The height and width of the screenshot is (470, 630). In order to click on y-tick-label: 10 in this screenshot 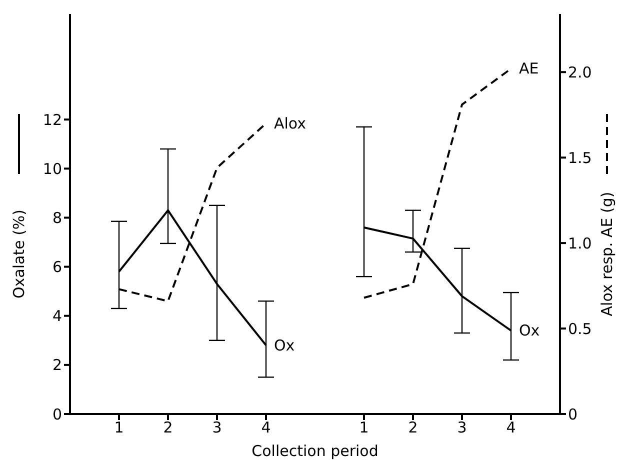, I will do `click(52, 169)`.